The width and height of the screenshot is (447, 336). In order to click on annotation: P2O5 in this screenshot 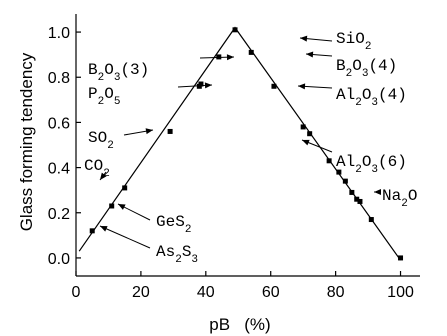, I will do `click(150, 95)`.